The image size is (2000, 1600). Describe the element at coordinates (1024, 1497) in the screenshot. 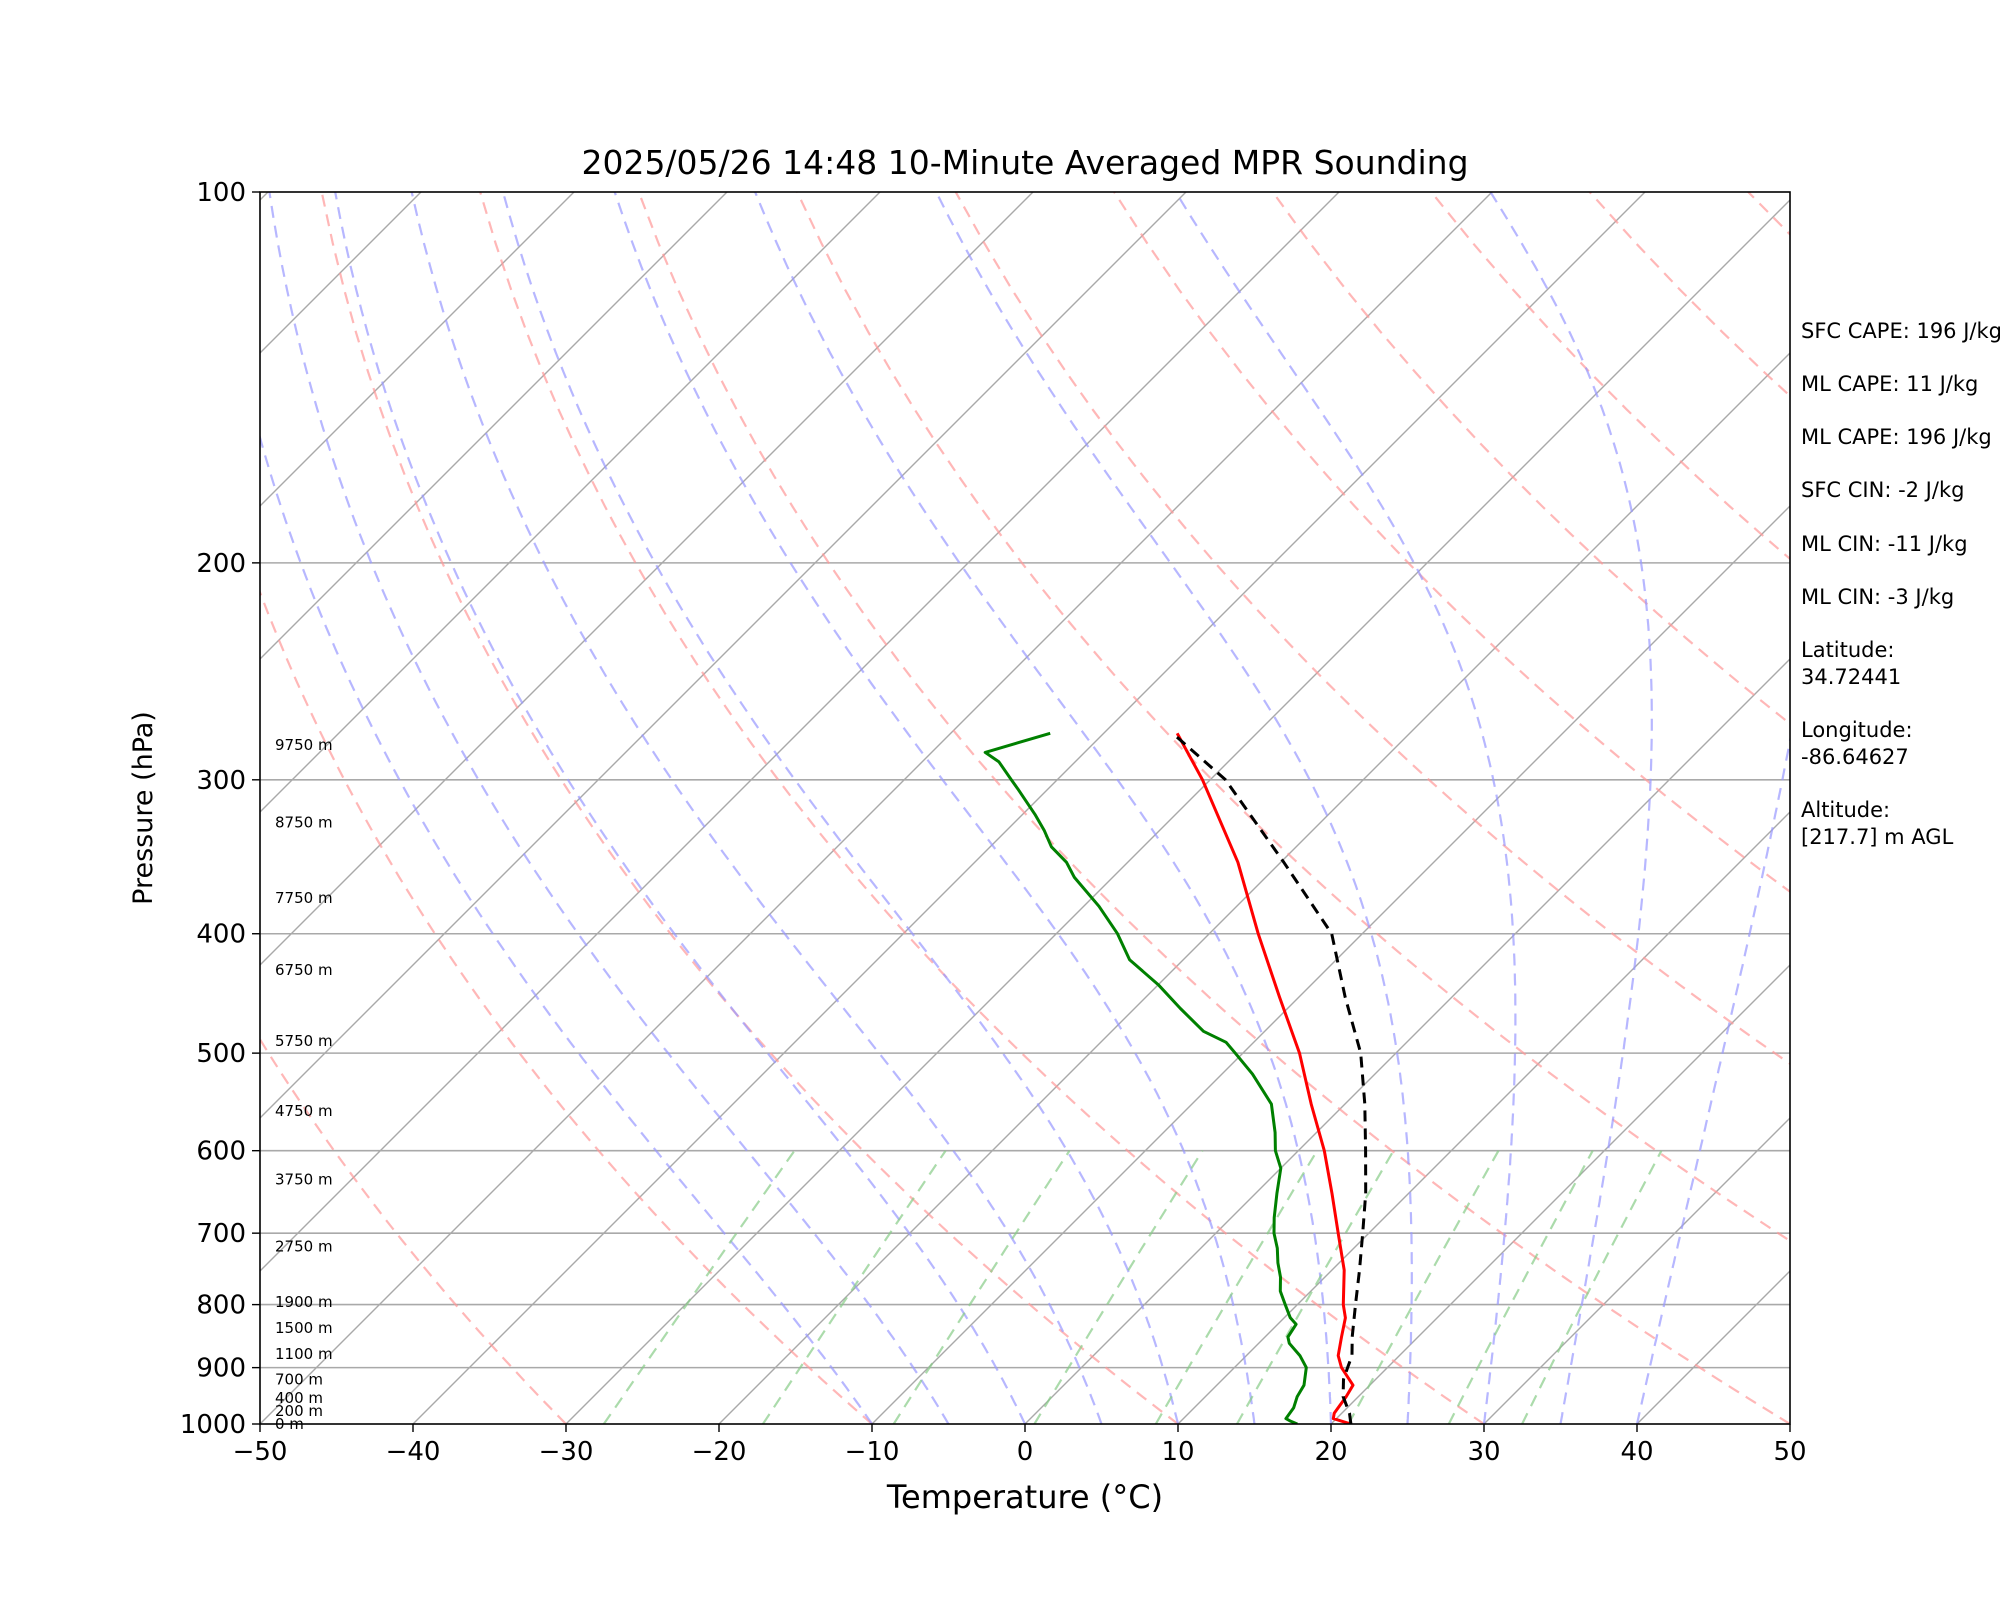

I see `x-axis-label: Temperature (°C)` at that location.